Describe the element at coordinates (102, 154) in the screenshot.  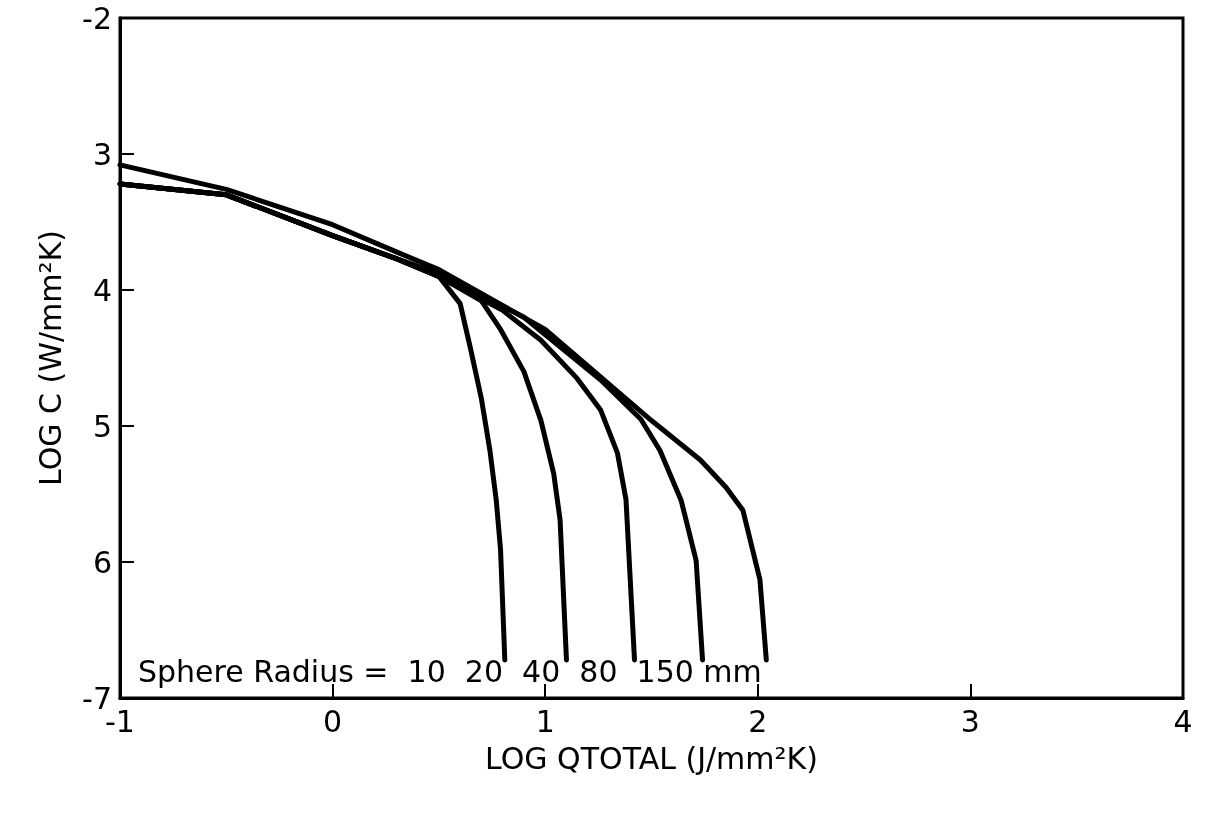
I see `y-tick-label: 3` at that location.